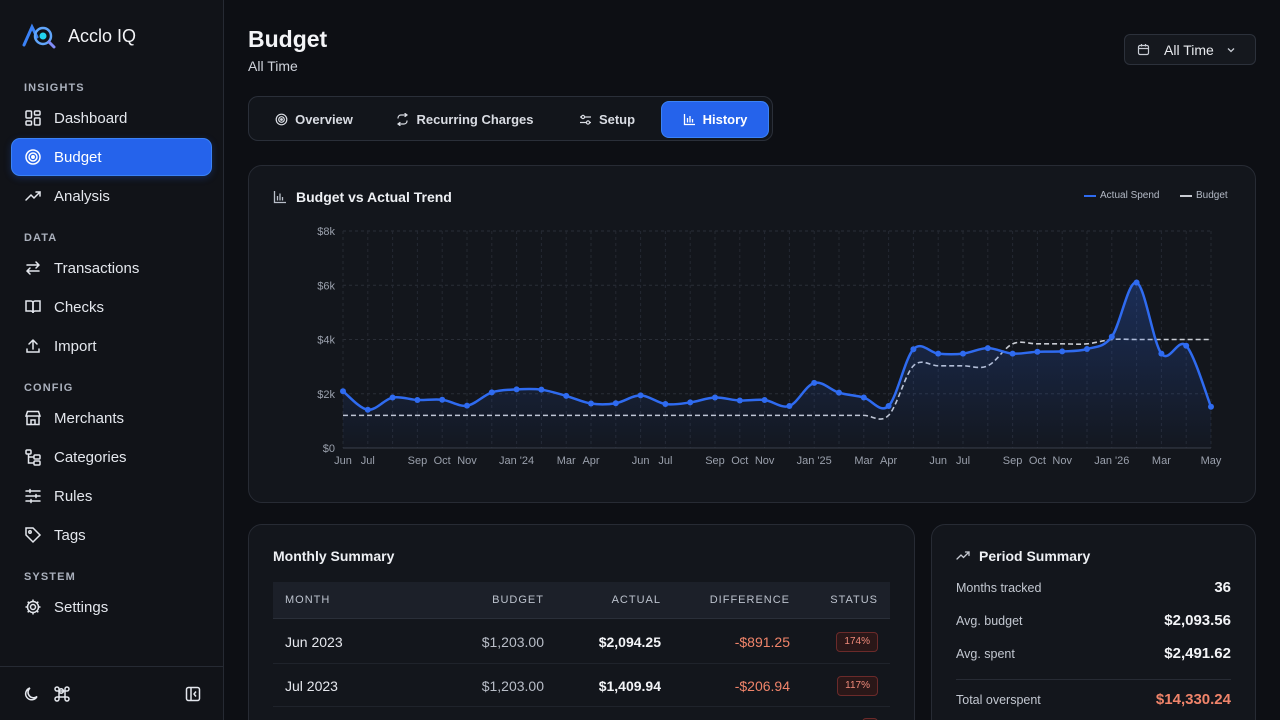  Describe the element at coordinates (475, 119) in the screenshot. I see `tab-label: Recurring Charges` at that location.